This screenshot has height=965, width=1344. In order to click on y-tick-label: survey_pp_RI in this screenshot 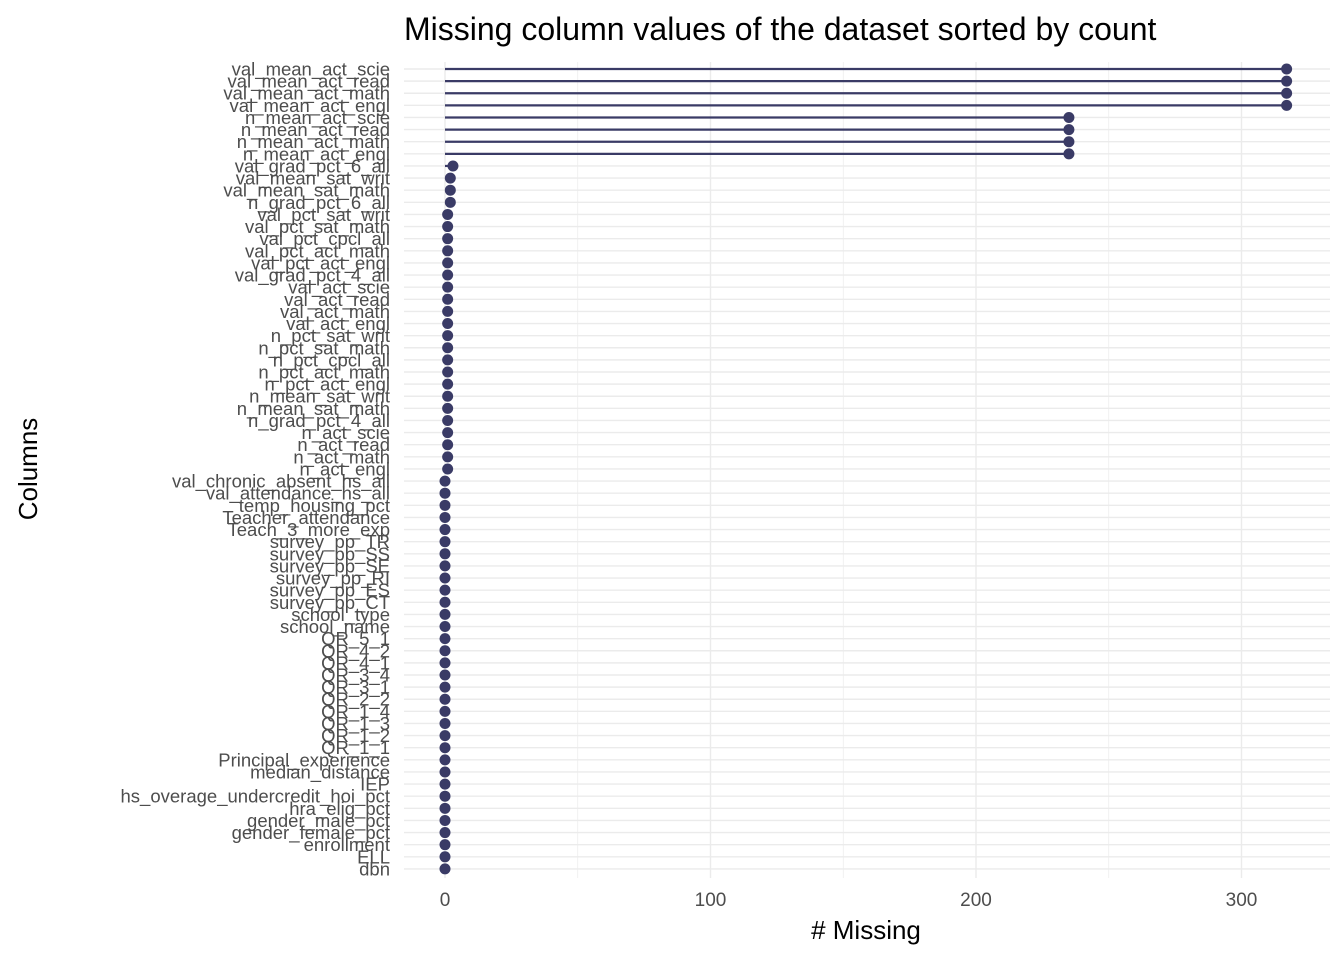, I will do `click(333, 579)`.